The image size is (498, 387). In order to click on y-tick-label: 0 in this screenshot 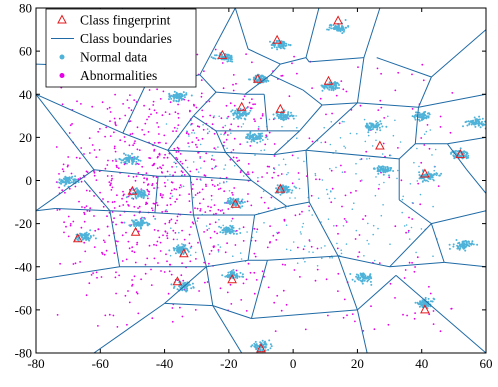, I will do `click(29, 180)`.